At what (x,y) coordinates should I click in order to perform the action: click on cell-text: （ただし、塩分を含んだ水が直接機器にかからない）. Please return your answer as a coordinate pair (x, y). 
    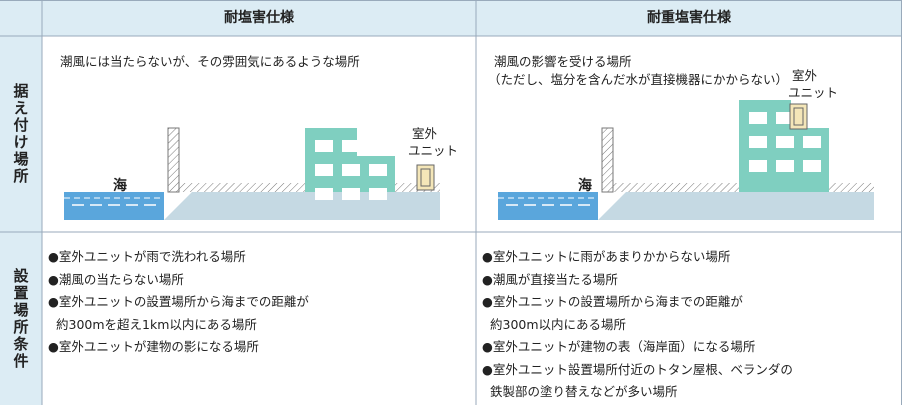
    Looking at the image, I should click on (638, 79).